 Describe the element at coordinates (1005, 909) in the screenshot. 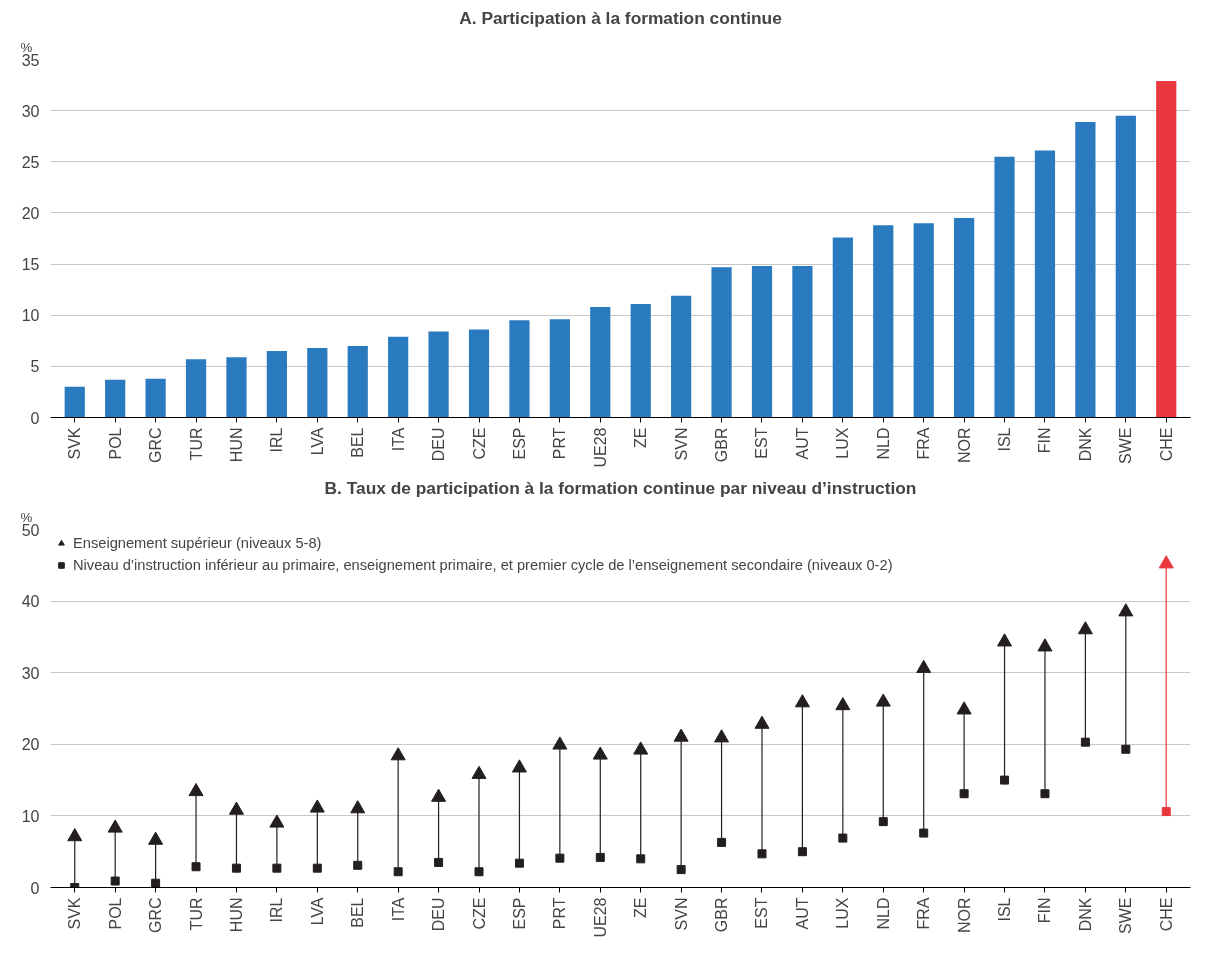

I see `x-tick-label: ISL` at that location.